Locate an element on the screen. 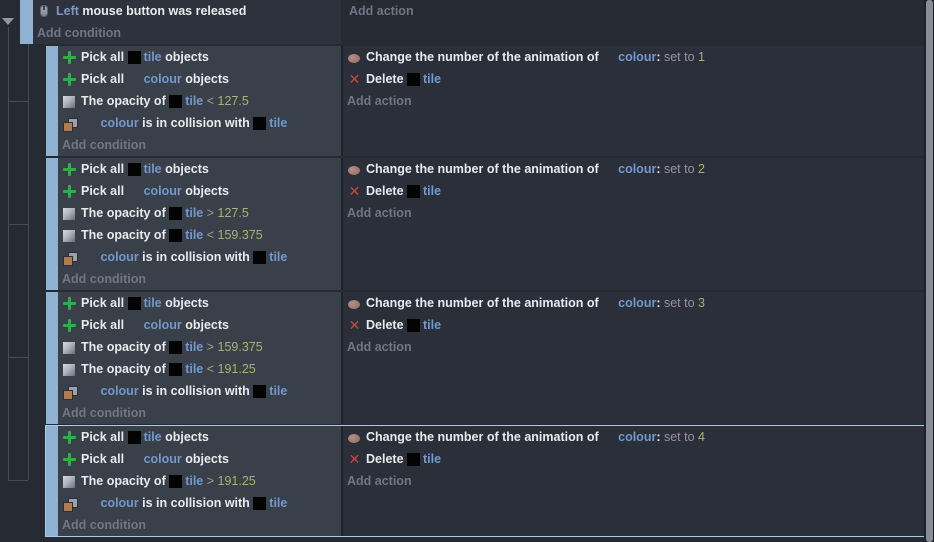 The image size is (934, 542). delete-icon: ✕ is located at coordinates (354, 78).